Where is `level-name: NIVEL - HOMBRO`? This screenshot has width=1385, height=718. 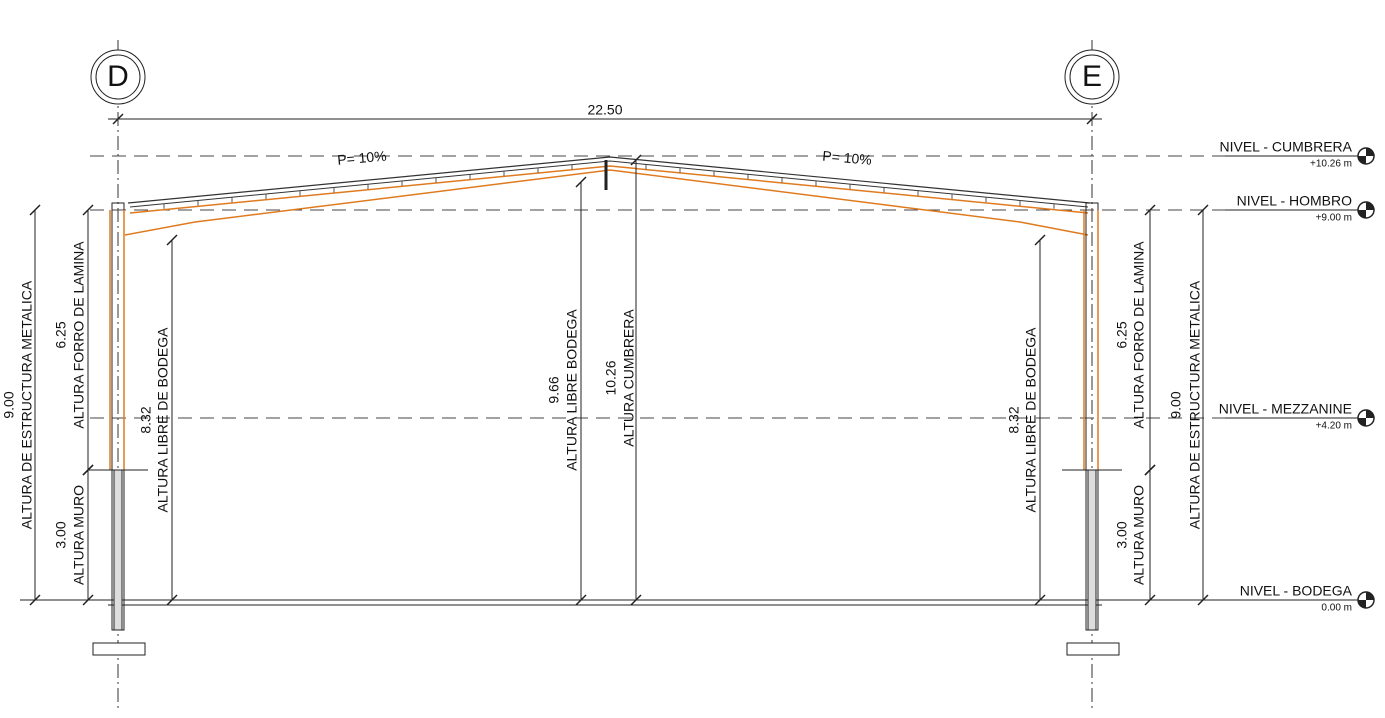
level-name: NIVEL - HOMBRO is located at coordinates (1294, 201).